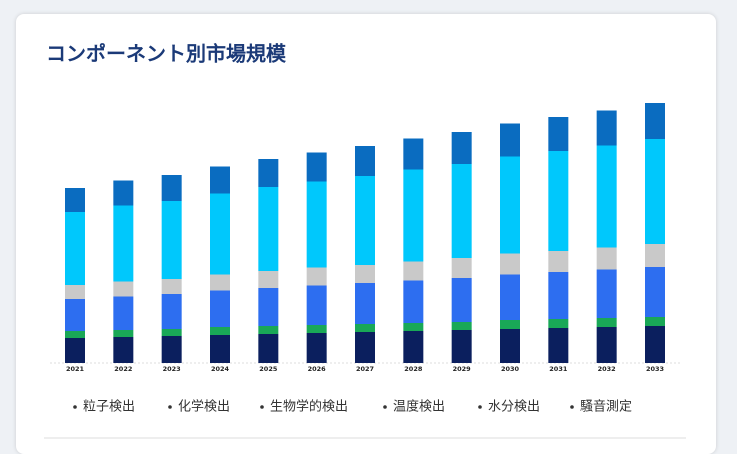 This screenshot has width=737, height=454. What do you see at coordinates (462, 369) in the screenshot?
I see `x-tick-label: 2029` at bounding box center [462, 369].